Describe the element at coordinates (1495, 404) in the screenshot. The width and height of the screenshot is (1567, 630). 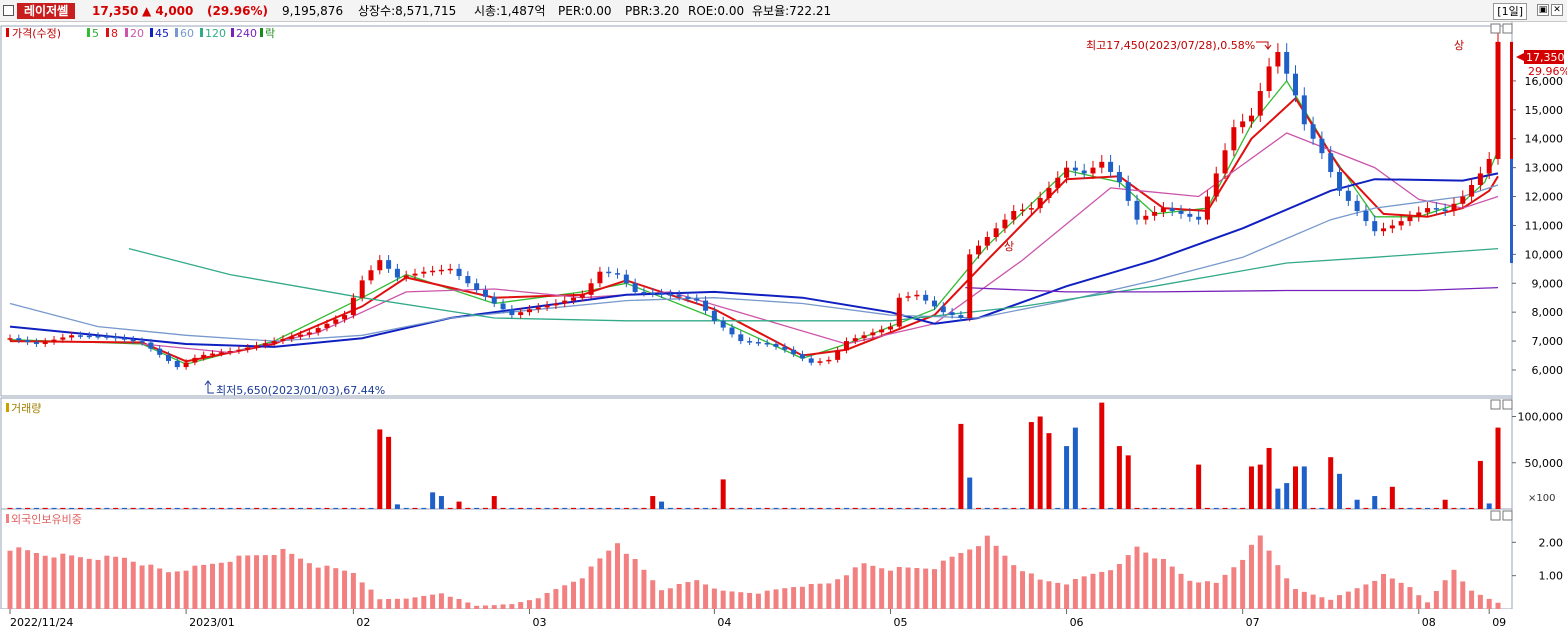
I see `volume-panel-restore-icon` at that location.